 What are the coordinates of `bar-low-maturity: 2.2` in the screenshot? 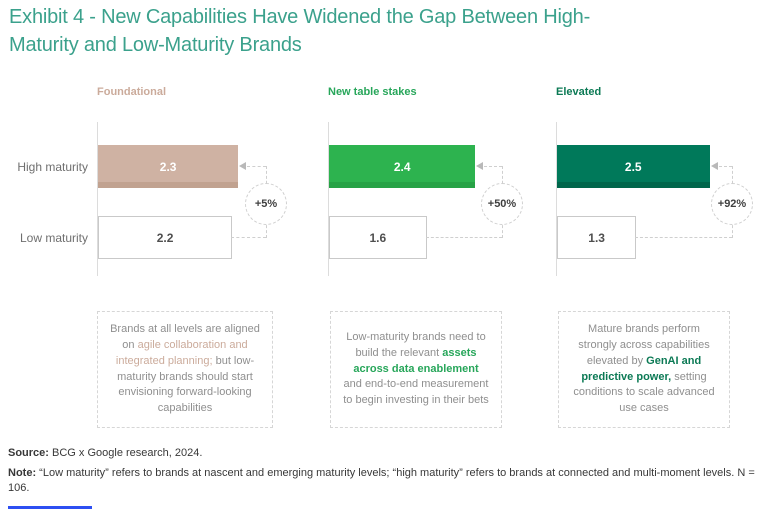 It's located at (165, 237).